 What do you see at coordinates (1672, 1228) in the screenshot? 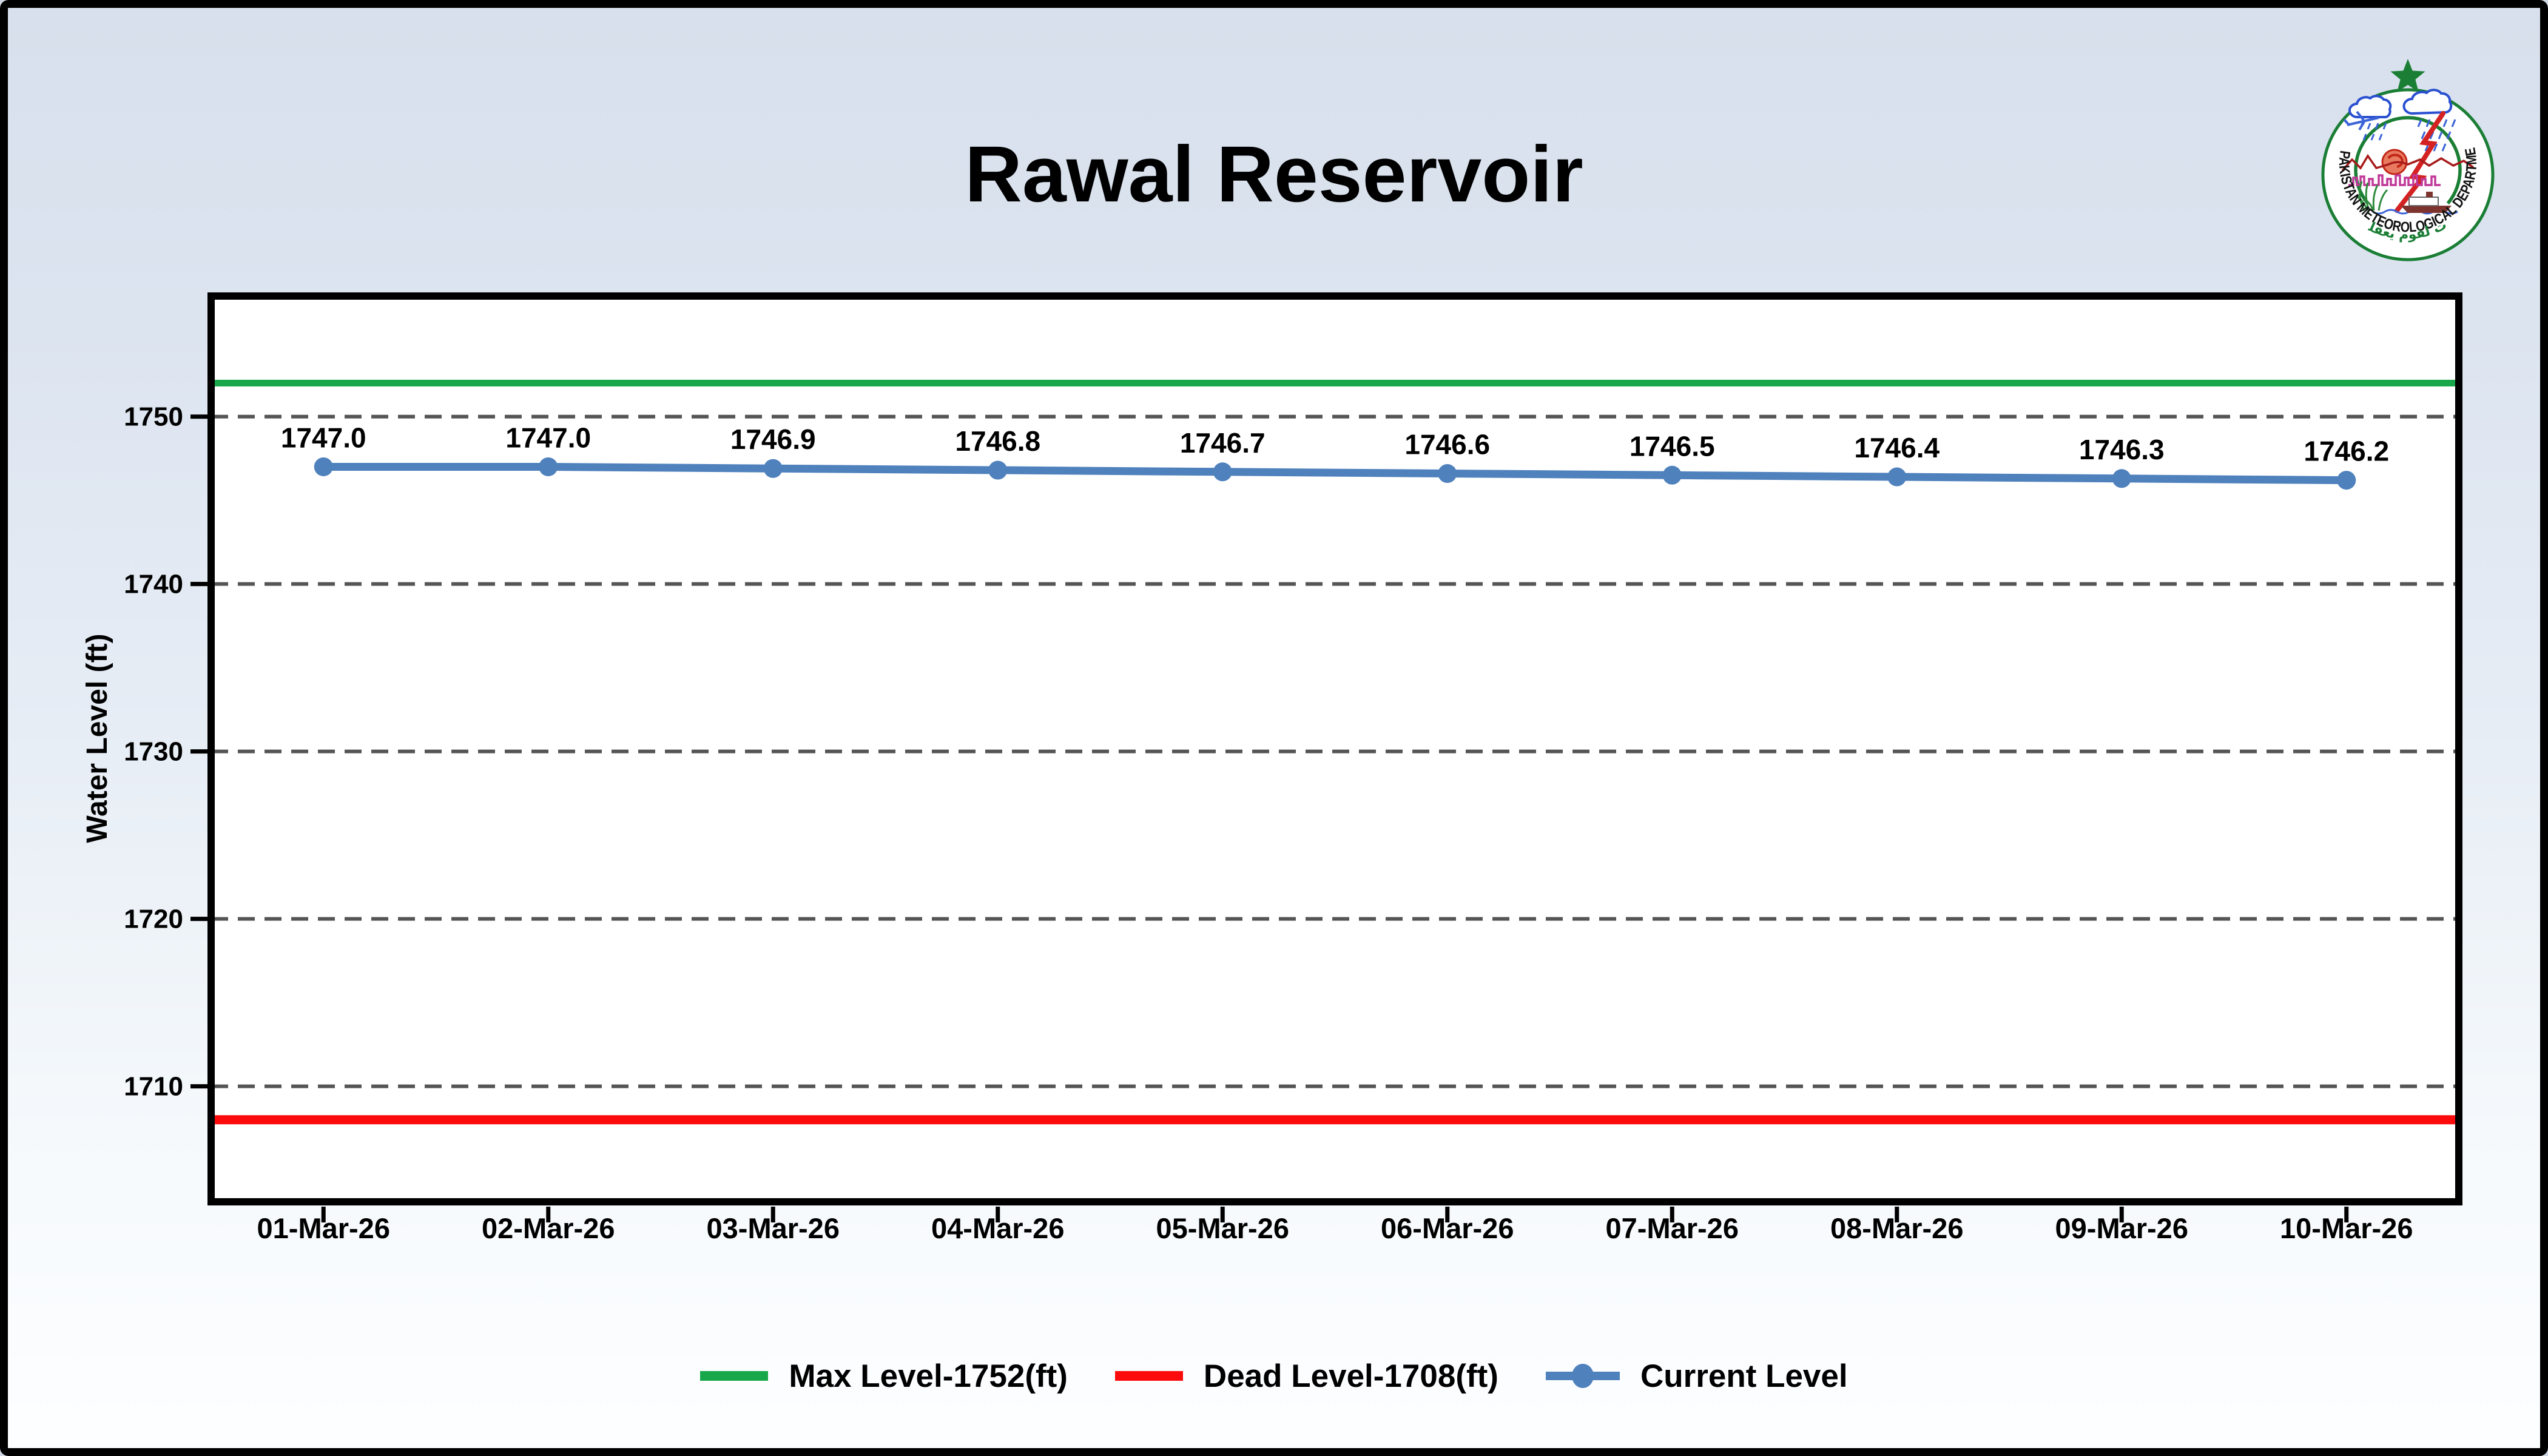
I see `x-tick-label: 07-Mar-26` at bounding box center [1672, 1228].